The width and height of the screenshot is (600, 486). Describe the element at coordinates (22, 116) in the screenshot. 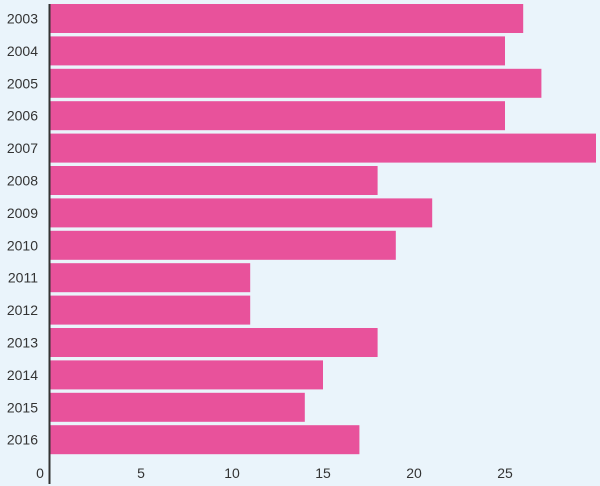

I see `y-tick-label: 2006` at that location.